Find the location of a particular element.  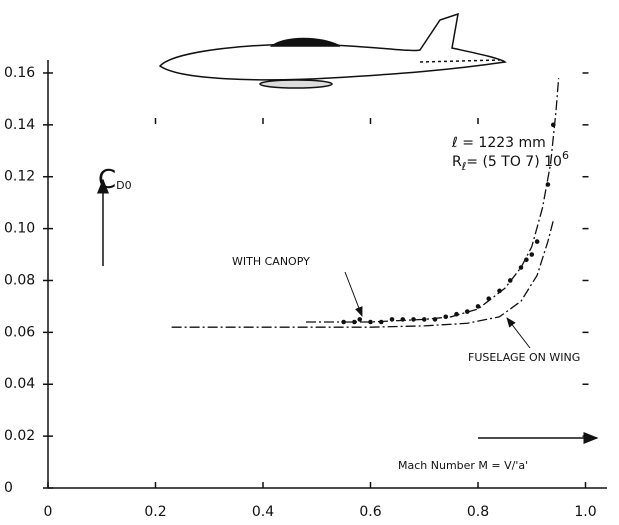

y-tick-label: 0.04 is located at coordinates (19, 384).